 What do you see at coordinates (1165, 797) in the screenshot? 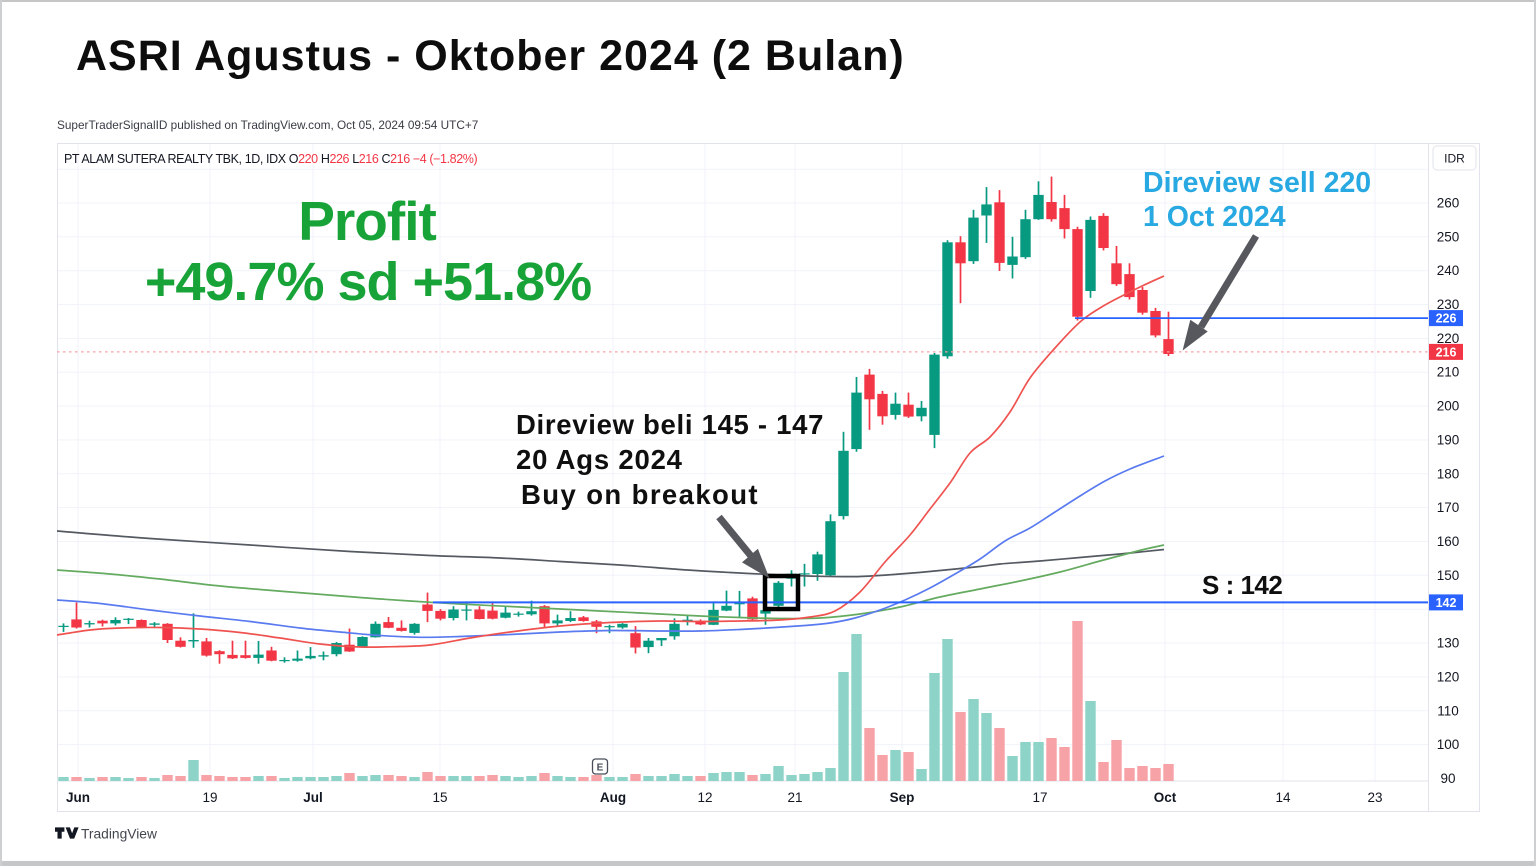
I see `svg-text: Oct` at bounding box center [1165, 797].